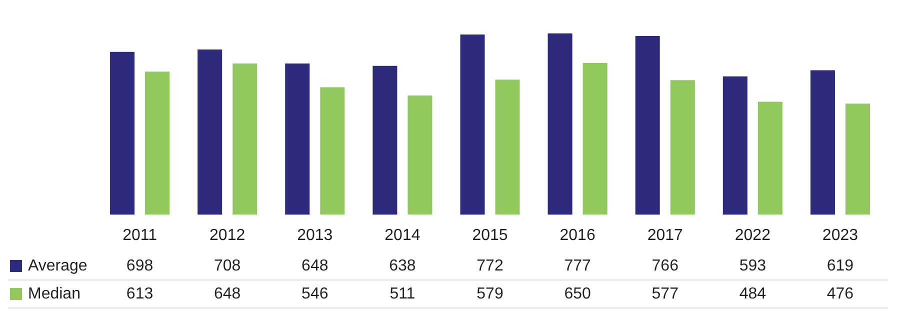  Describe the element at coordinates (665, 235) in the screenshot. I see `x-tick-label: 2017` at that location.